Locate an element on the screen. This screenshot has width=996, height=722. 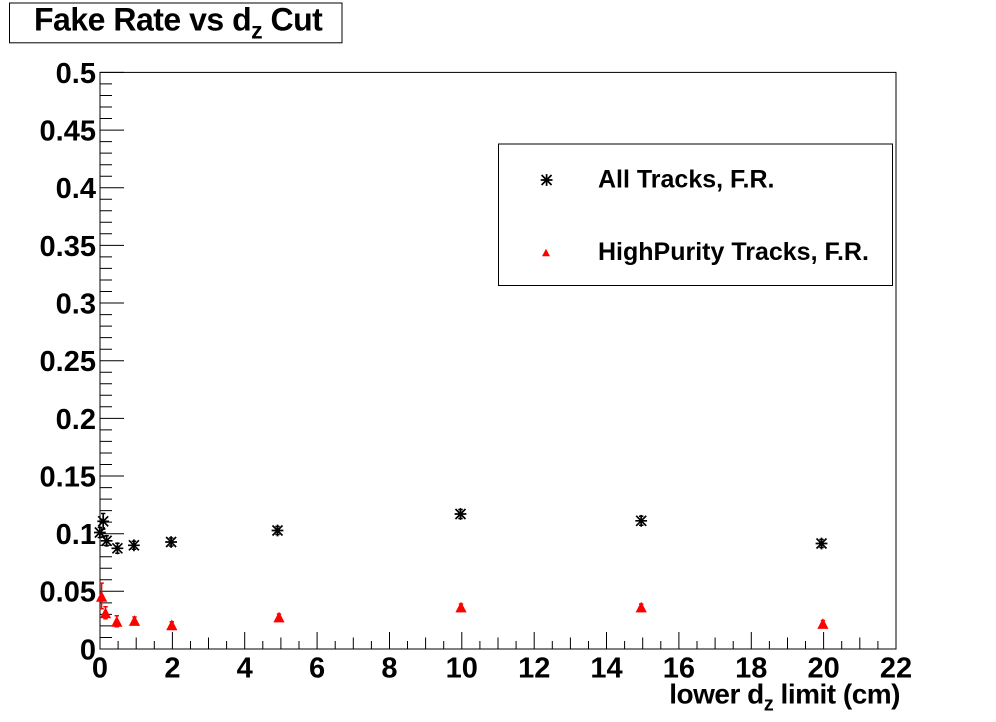
svg-text: lower dz limit (cm) is located at coordinates (784, 696).